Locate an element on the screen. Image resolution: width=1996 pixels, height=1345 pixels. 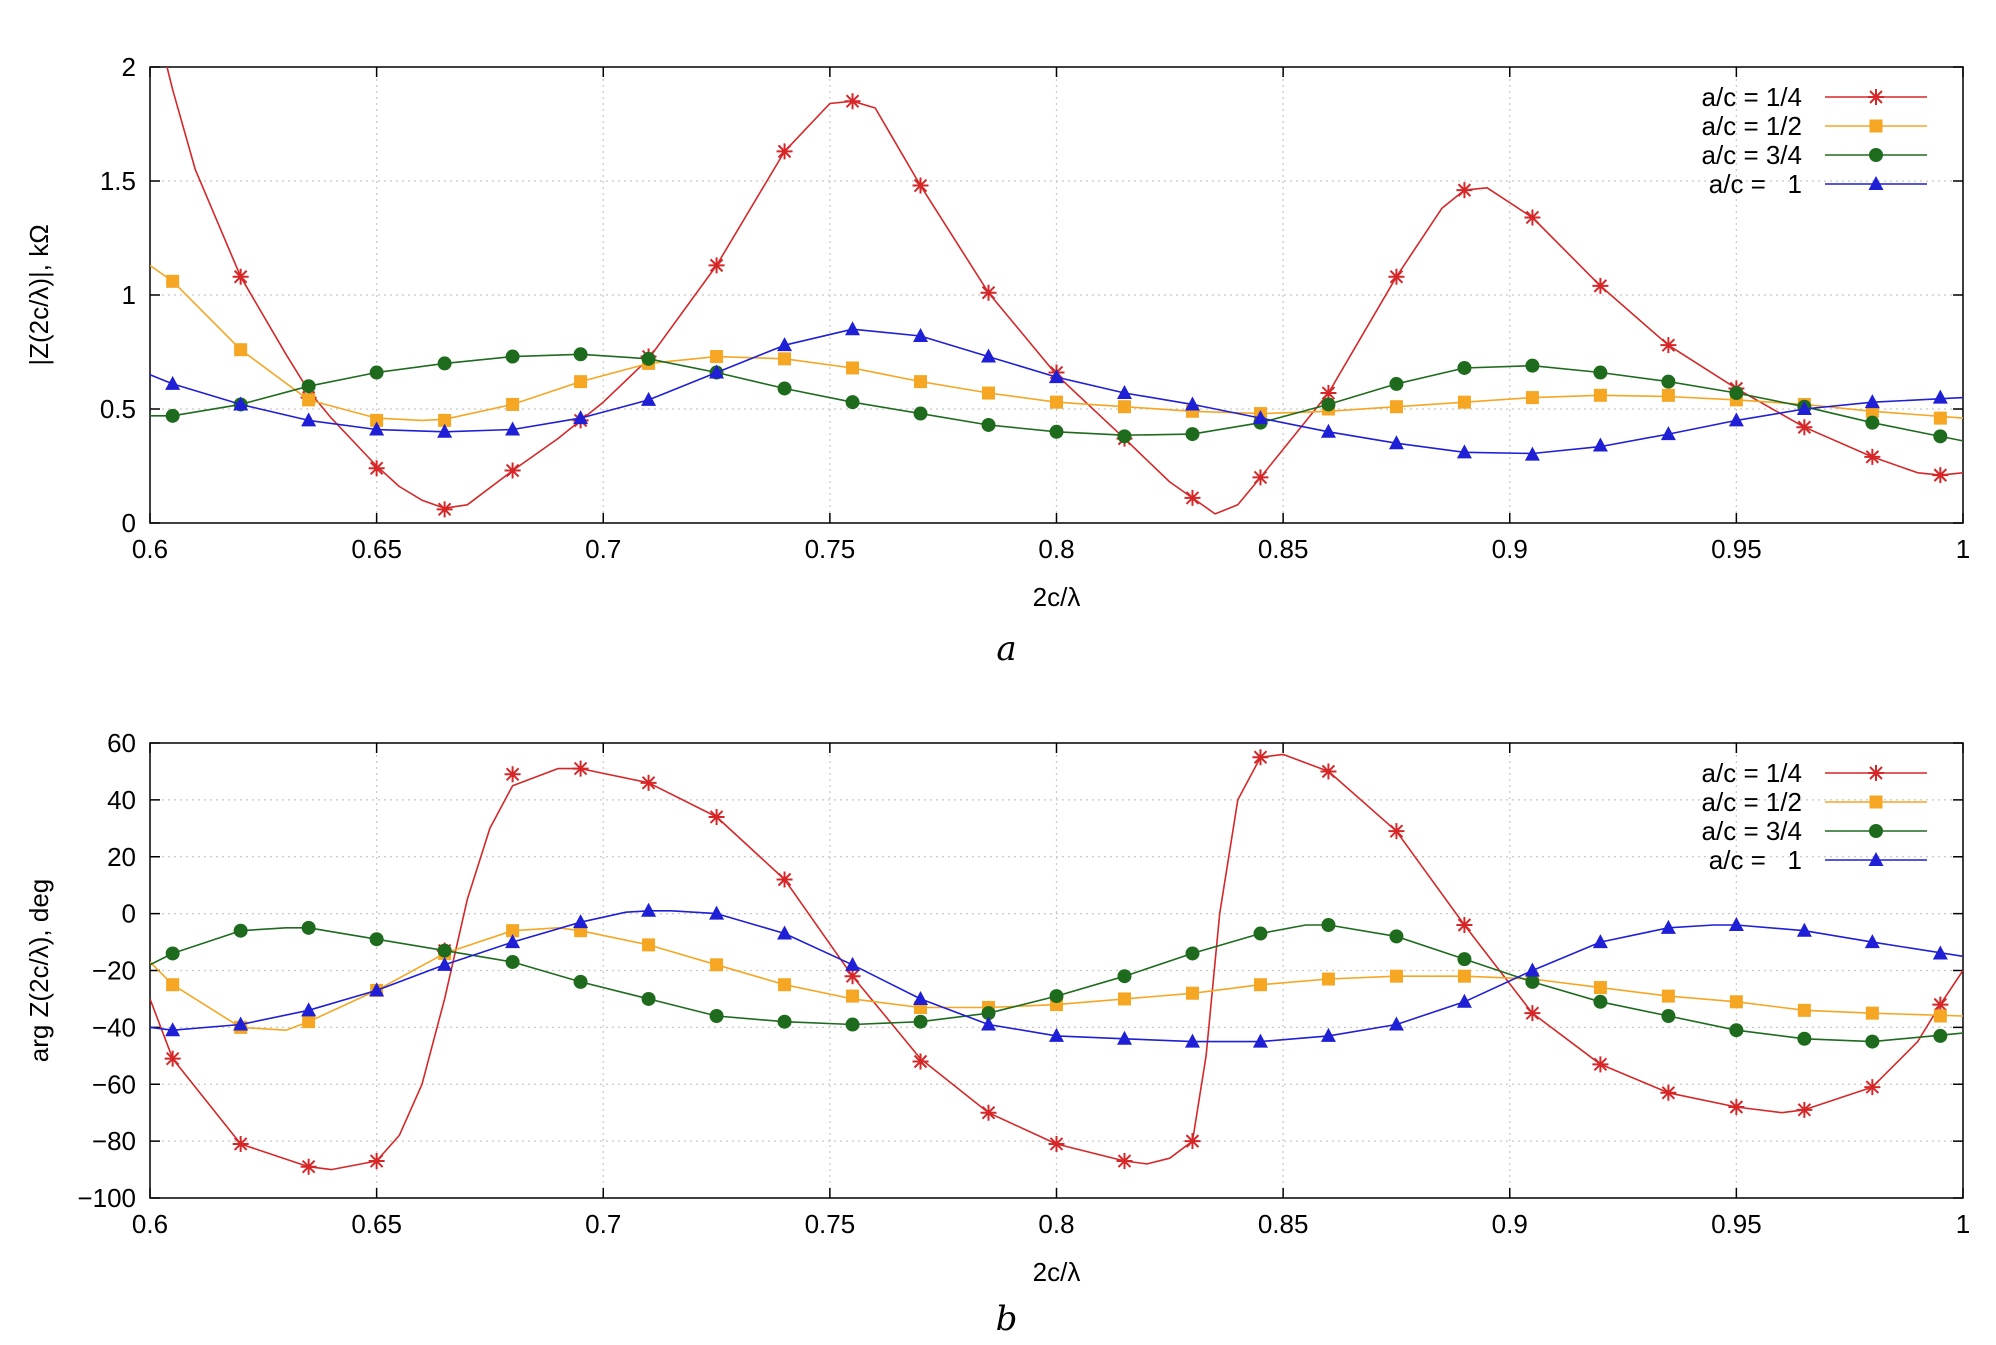
series-line is located at coordinates (1056, 397).